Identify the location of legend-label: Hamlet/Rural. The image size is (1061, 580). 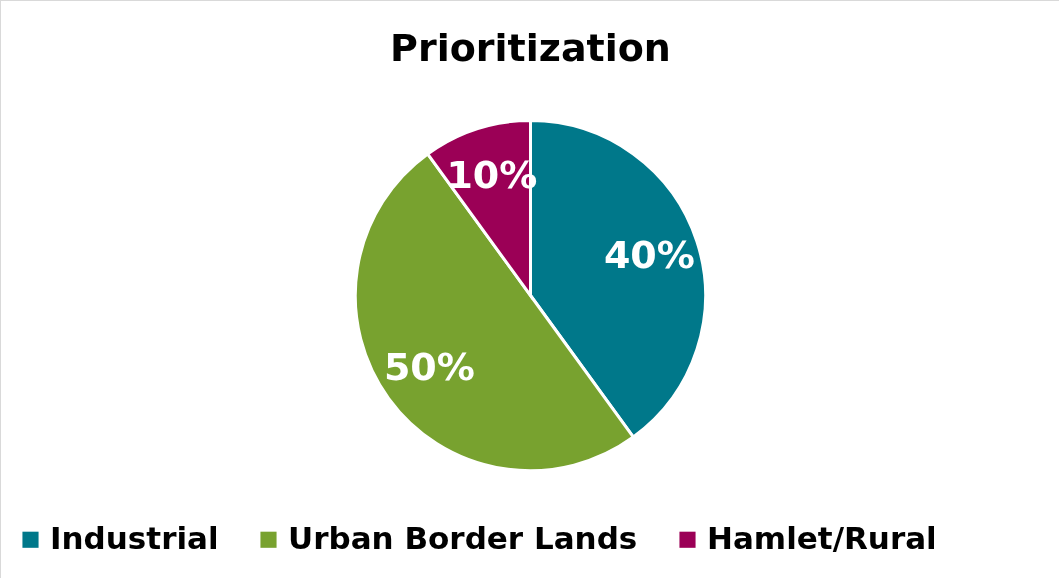
(822, 537).